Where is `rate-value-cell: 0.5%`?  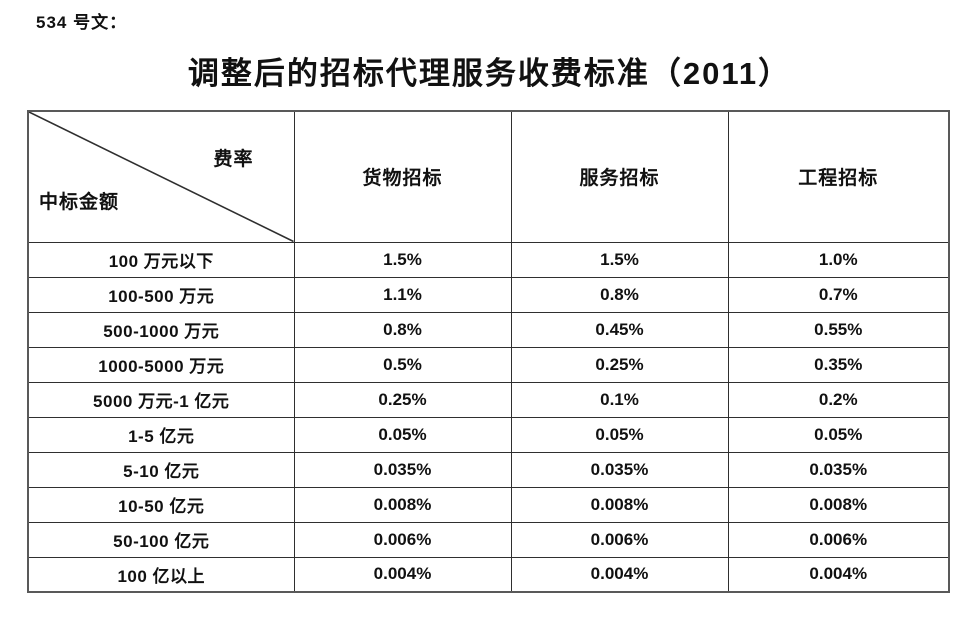 rate-value-cell: 0.5% is located at coordinates (402, 364).